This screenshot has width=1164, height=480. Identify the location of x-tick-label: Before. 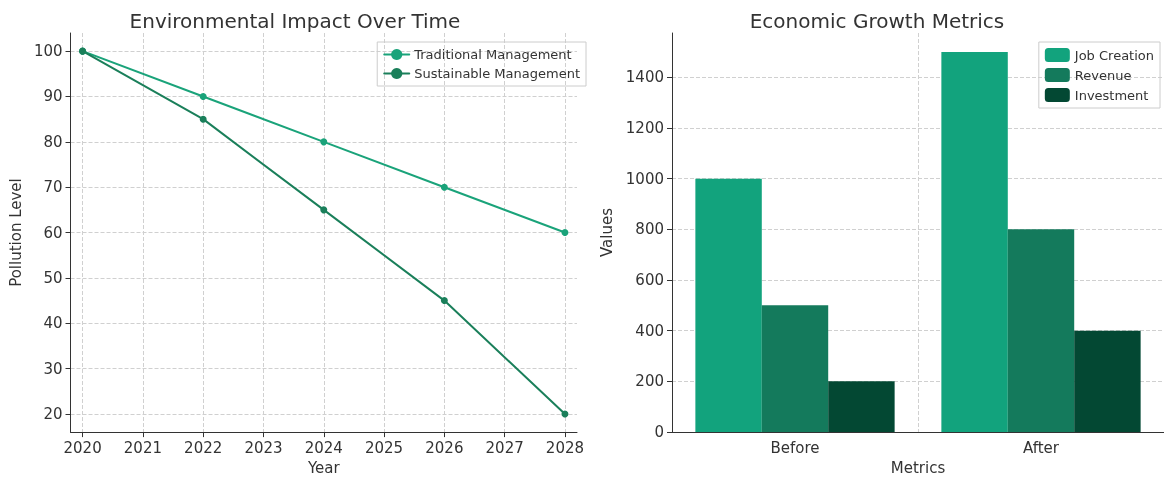
(795, 447).